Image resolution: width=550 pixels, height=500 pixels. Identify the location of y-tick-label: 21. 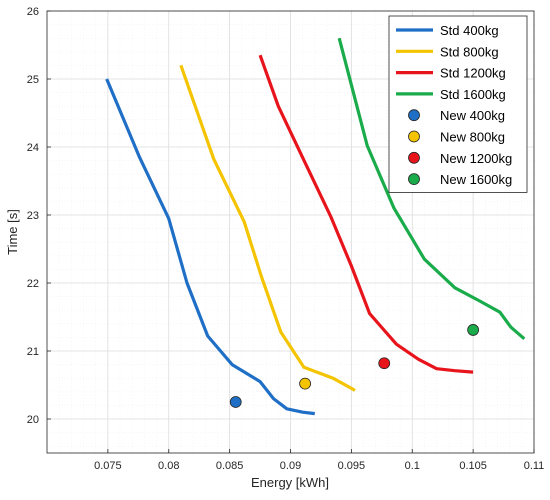
(33, 352).